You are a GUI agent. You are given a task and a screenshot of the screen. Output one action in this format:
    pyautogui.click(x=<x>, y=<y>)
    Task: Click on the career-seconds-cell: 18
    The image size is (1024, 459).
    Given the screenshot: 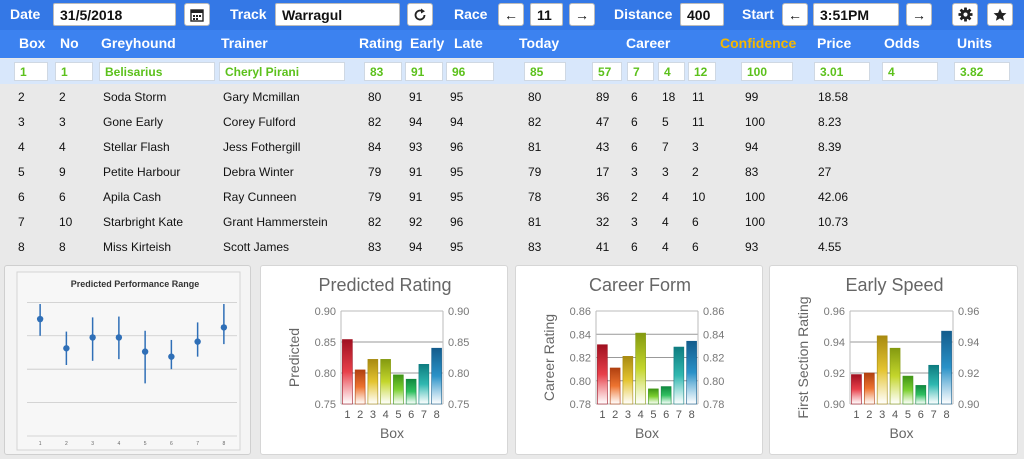 What is the action you would take?
    pyautogui.click(x=669, y=97)
    